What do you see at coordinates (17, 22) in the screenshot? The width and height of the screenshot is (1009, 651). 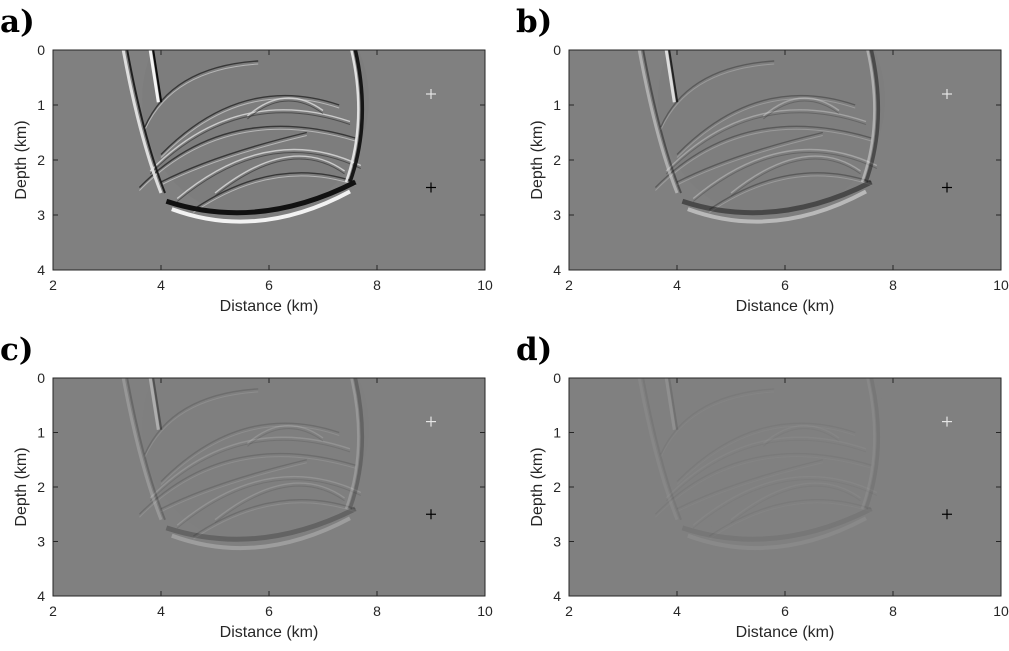 I see `panel-label: a)` at bounding box center [17, 22].